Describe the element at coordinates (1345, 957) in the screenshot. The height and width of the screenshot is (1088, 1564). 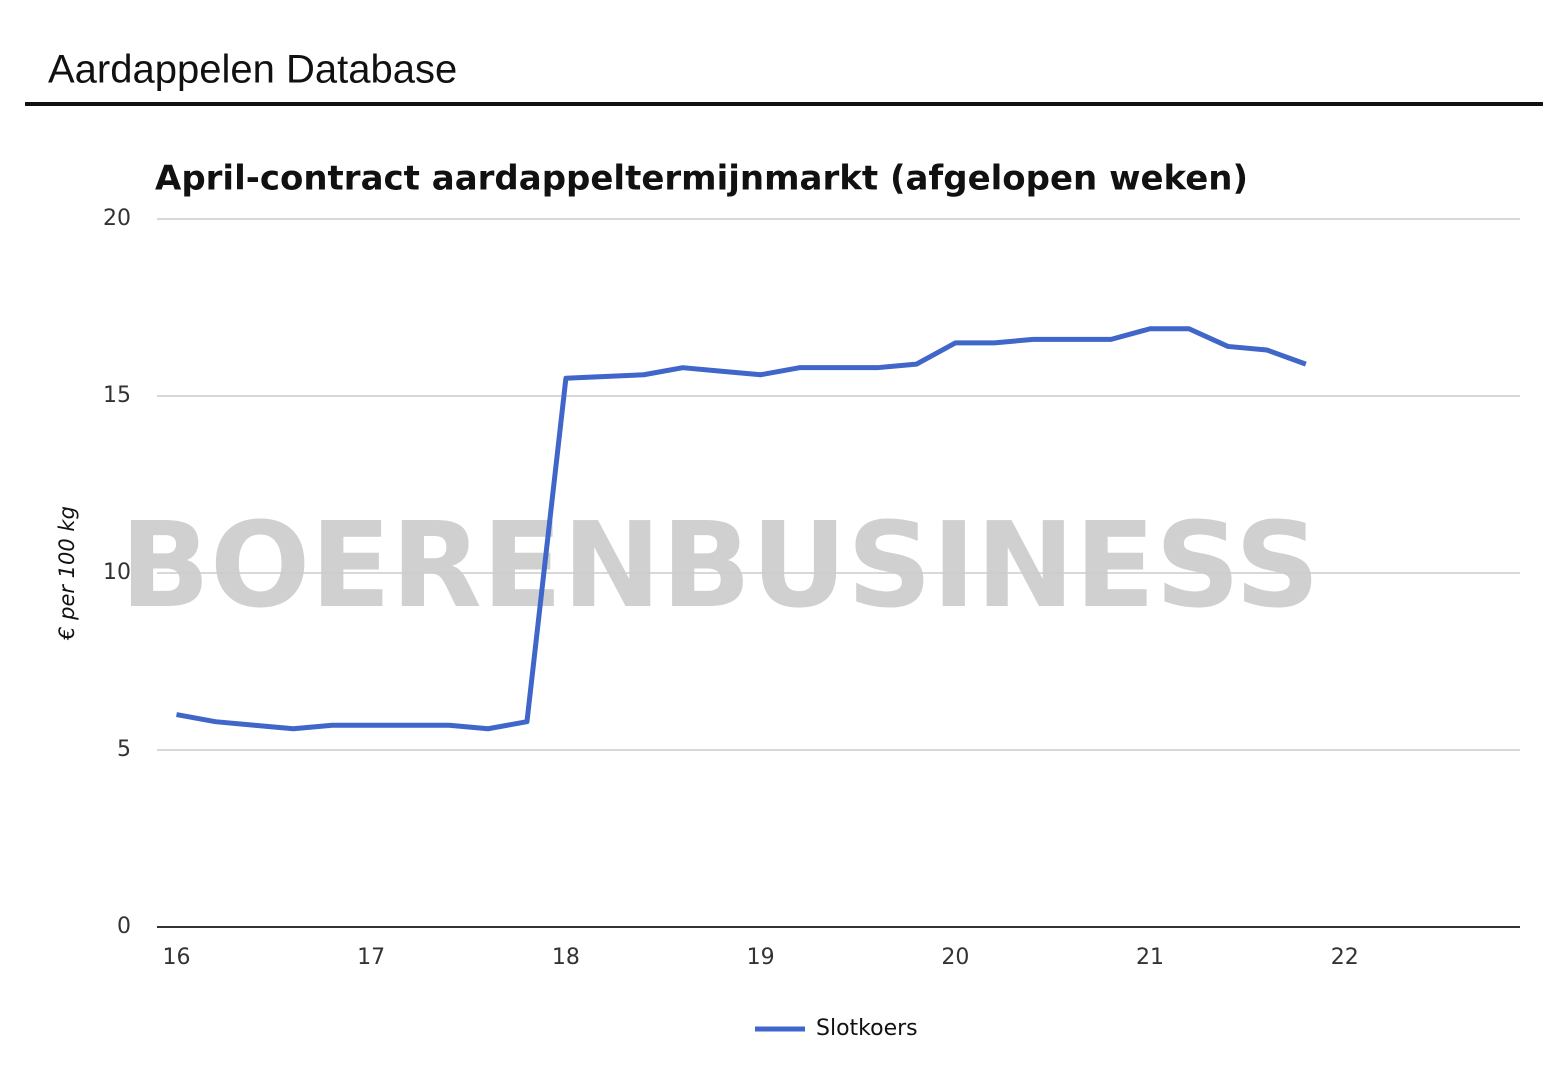
I see `x-tick-label: 22` at that location.